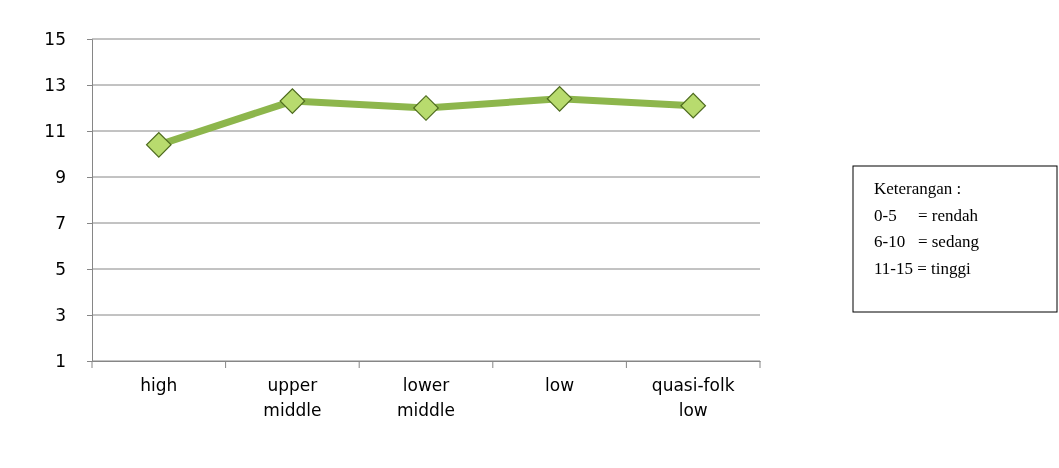 This screenshot has width=1059, height=468. Describe the element at coordinates (55, 38) in the screenshot. I see `y-tick-label: 15` at that location.